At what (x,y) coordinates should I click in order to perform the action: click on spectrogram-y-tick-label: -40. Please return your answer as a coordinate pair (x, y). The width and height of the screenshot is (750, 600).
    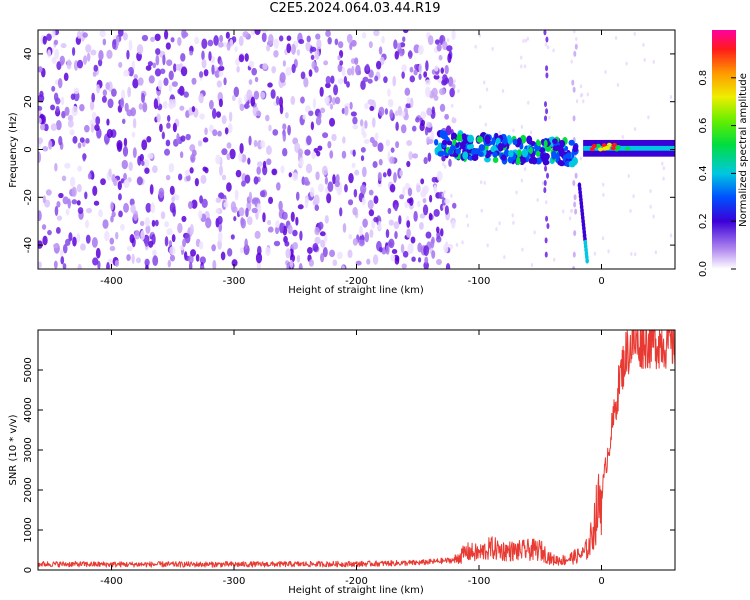
    Looking at the image, I should click on (28, 245).